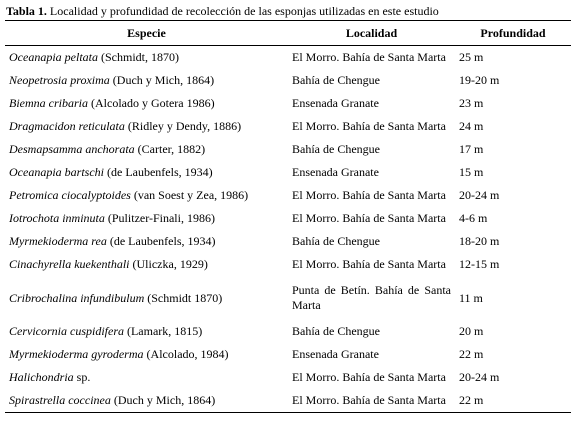 The width and height of the screenshot is (576, 426). I want to click on species-cell: Myrmekioderma gyroderma (Alcolado, 1984), so click(146, 354).